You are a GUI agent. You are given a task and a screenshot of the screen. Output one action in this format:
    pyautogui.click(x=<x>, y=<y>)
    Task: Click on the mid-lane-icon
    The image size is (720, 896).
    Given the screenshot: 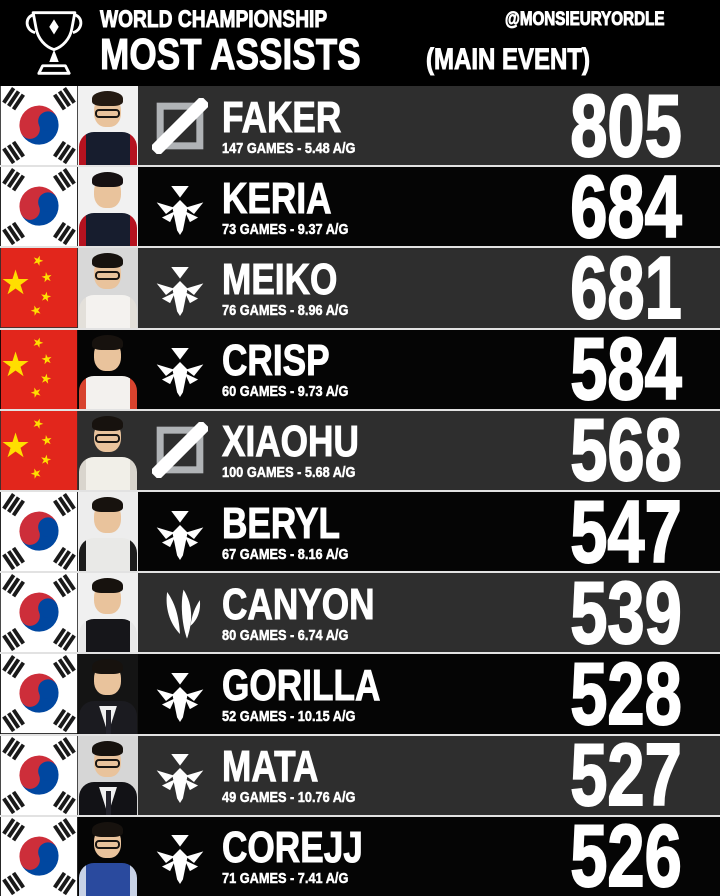 What is the action you would take?
    pyautogui.click(x=180, y=125)
    